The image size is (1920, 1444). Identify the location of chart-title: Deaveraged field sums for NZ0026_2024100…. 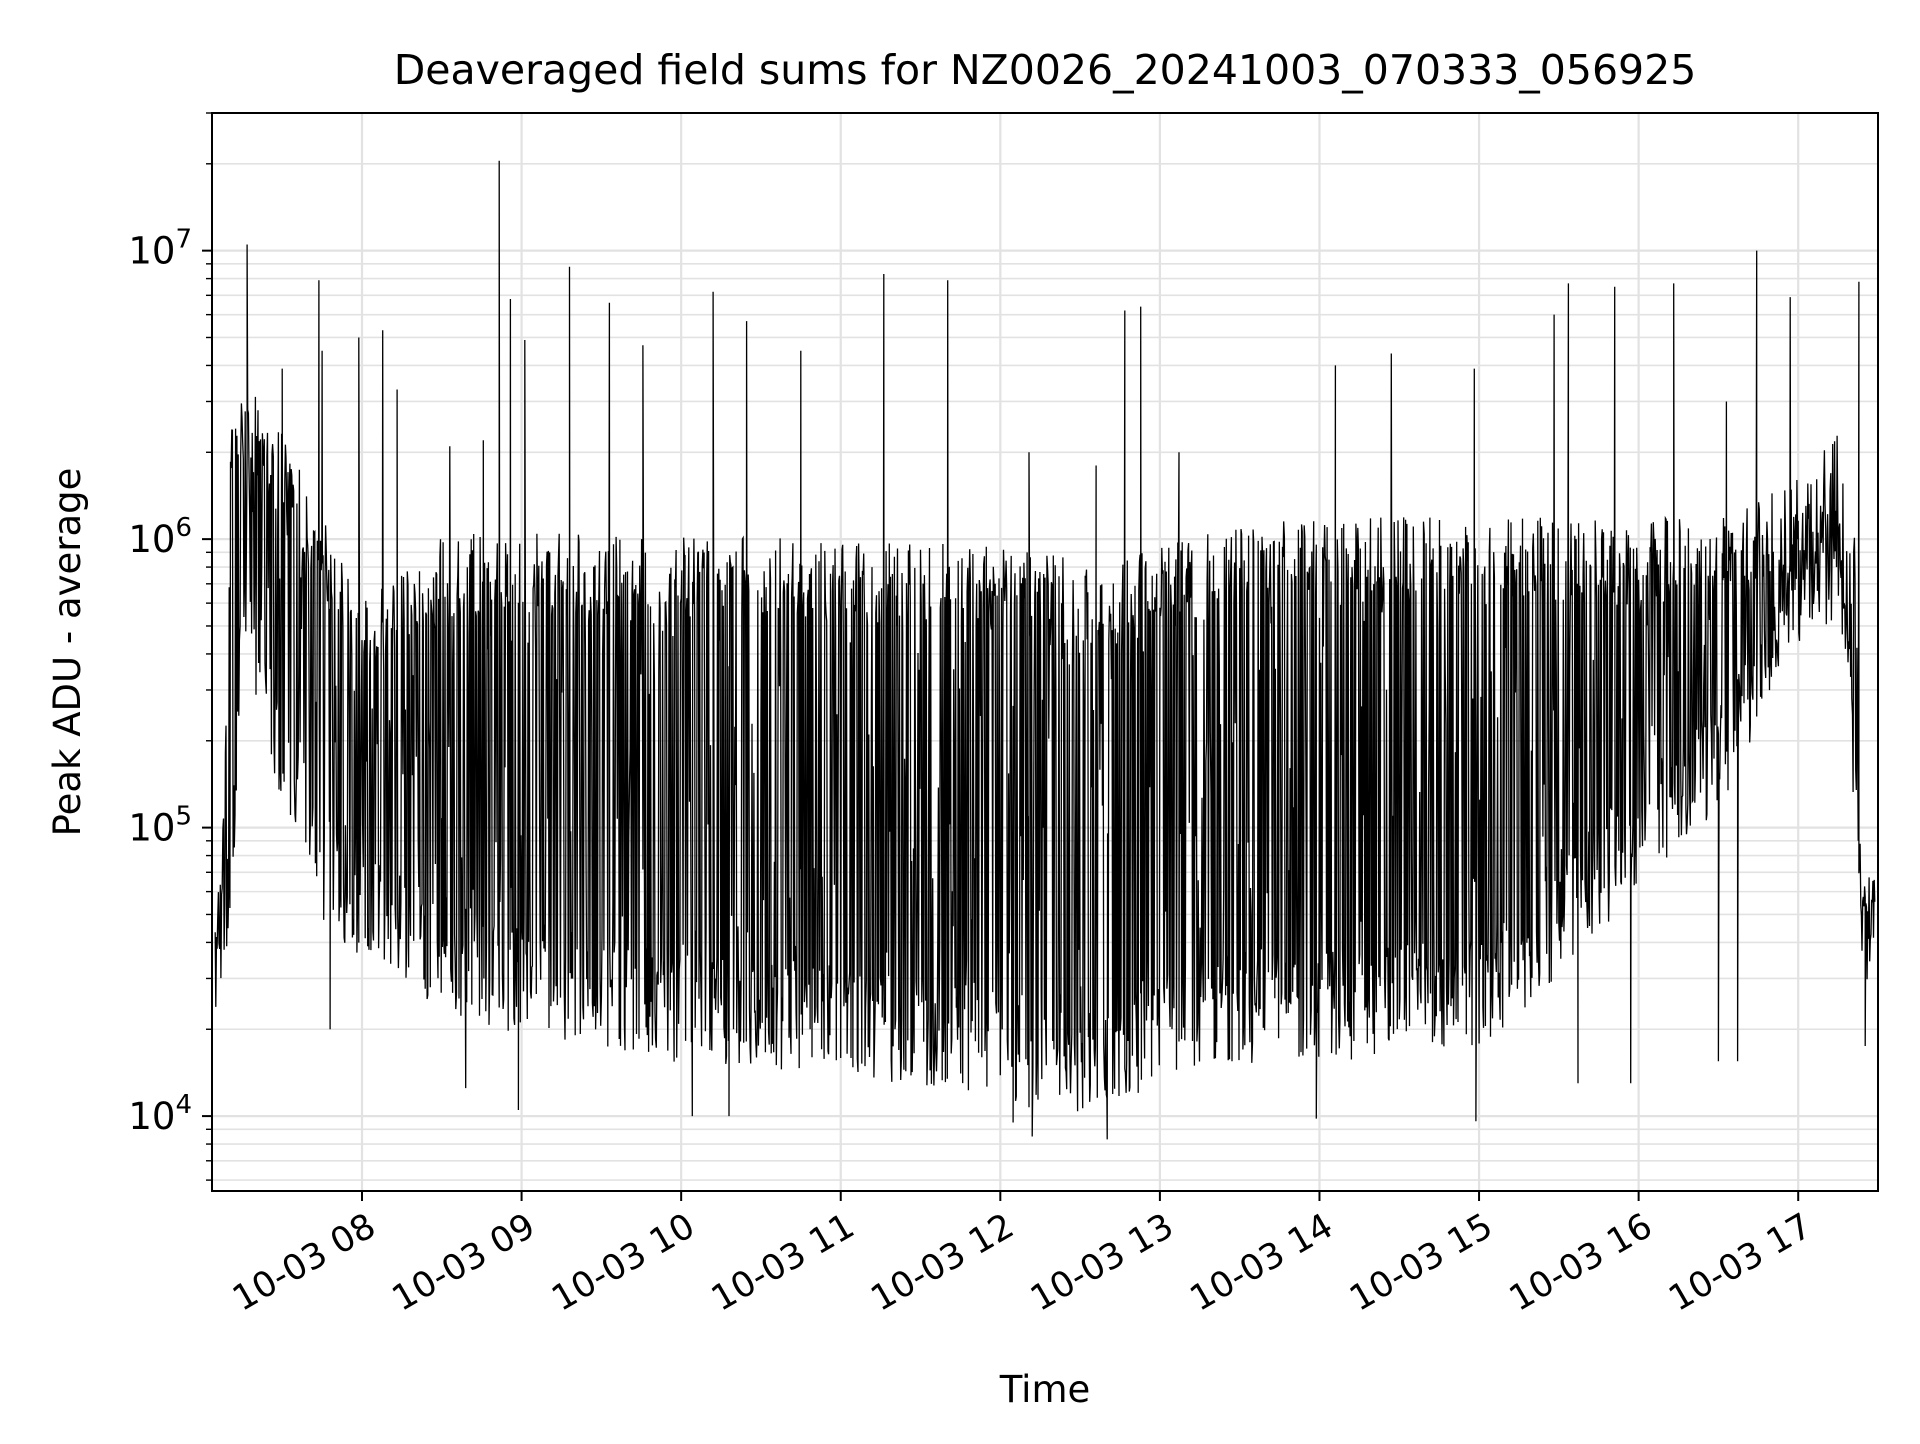
(1045, 70).